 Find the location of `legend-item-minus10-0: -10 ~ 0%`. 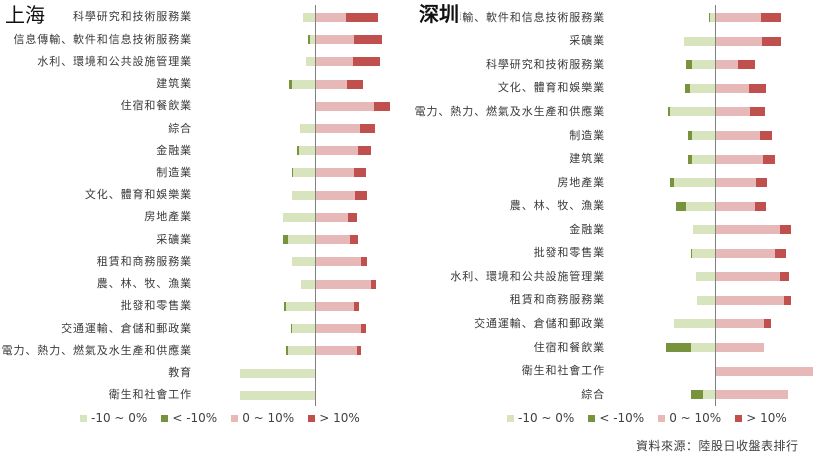

legend-item-minus10-0: -10 ~ 0% is located at coordinates (113, 418).